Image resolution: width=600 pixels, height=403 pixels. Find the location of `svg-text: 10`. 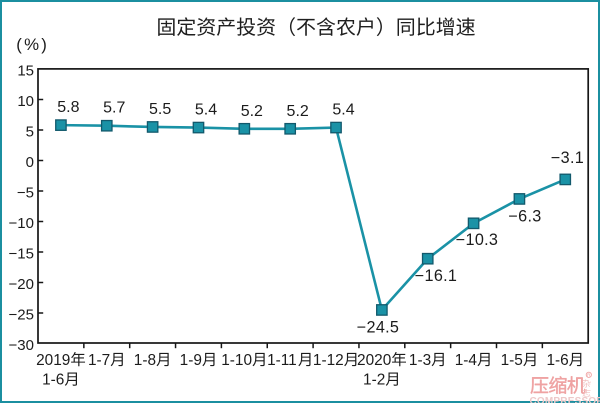

svg-text: 10 is located at coordinates (25, 101).